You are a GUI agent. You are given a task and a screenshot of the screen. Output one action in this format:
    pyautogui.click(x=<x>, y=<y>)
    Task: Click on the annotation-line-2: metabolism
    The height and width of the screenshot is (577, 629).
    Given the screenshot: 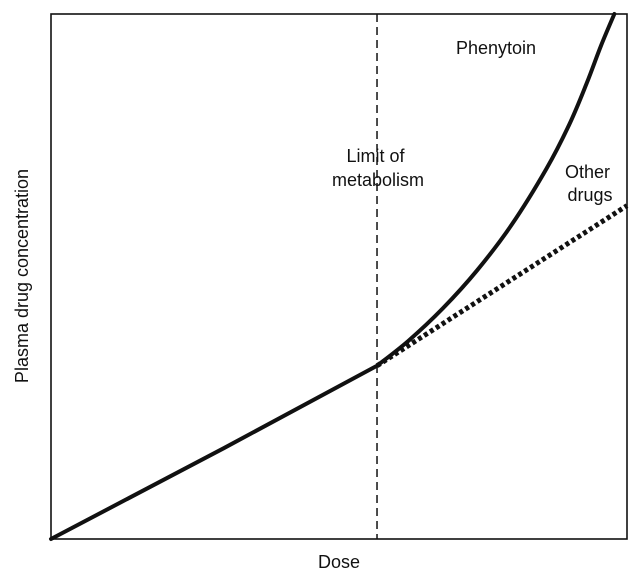 What is the action you would take?
    pyautogui.click(x=378, y=180)
    